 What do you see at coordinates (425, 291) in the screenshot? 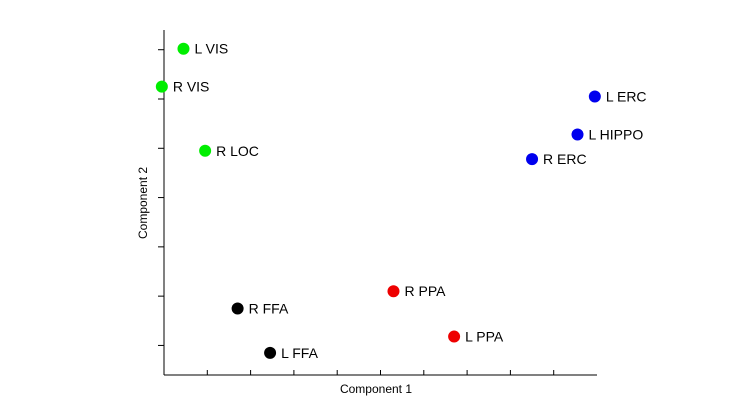
I see `point-label: R PPA` at bounding box center [425, 291].